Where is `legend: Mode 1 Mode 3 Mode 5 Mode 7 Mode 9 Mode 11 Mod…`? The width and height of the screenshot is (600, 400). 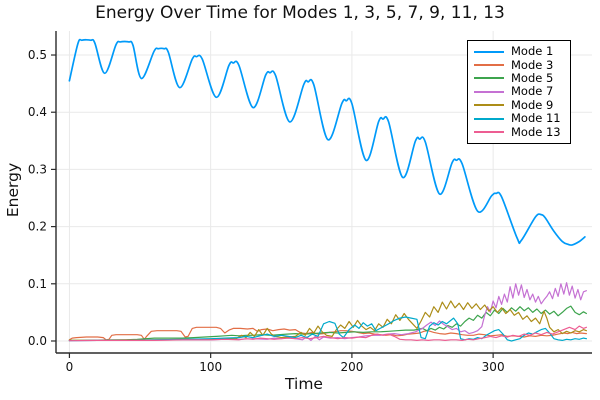 legend: Mode 1 Mode 3 Mode 5 Mode 7 Mode 9 Mode 11 Mod… is located at coordinates (519, 92).